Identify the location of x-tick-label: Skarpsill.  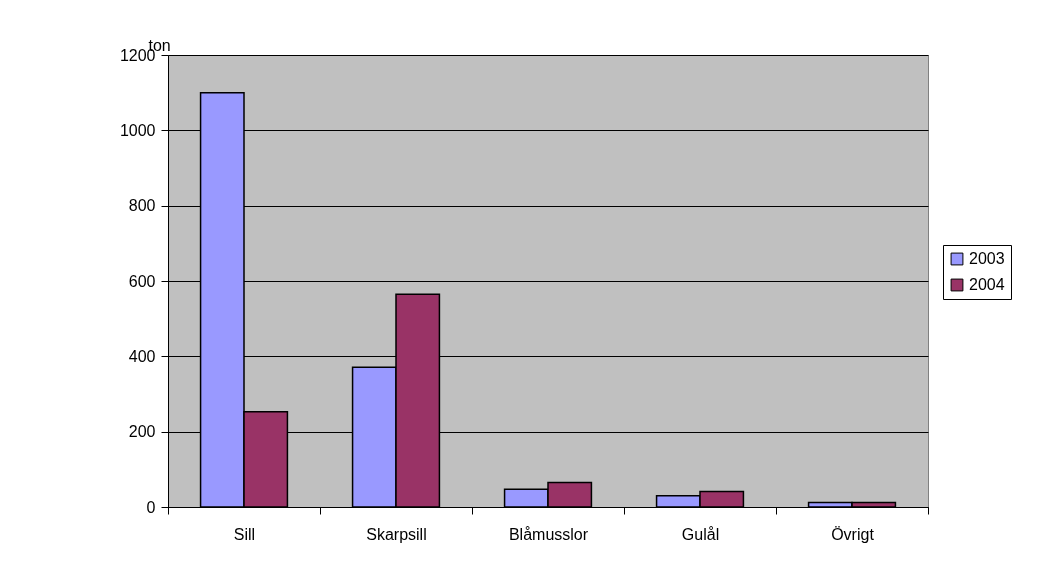
(396, 534).